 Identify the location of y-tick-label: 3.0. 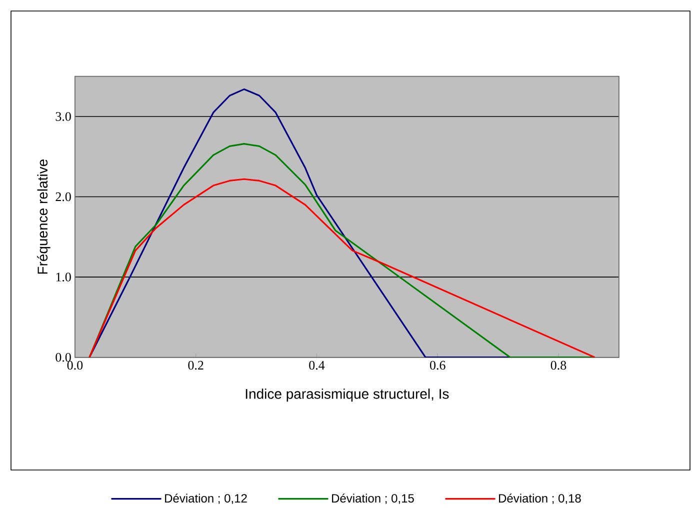
(63, 116).